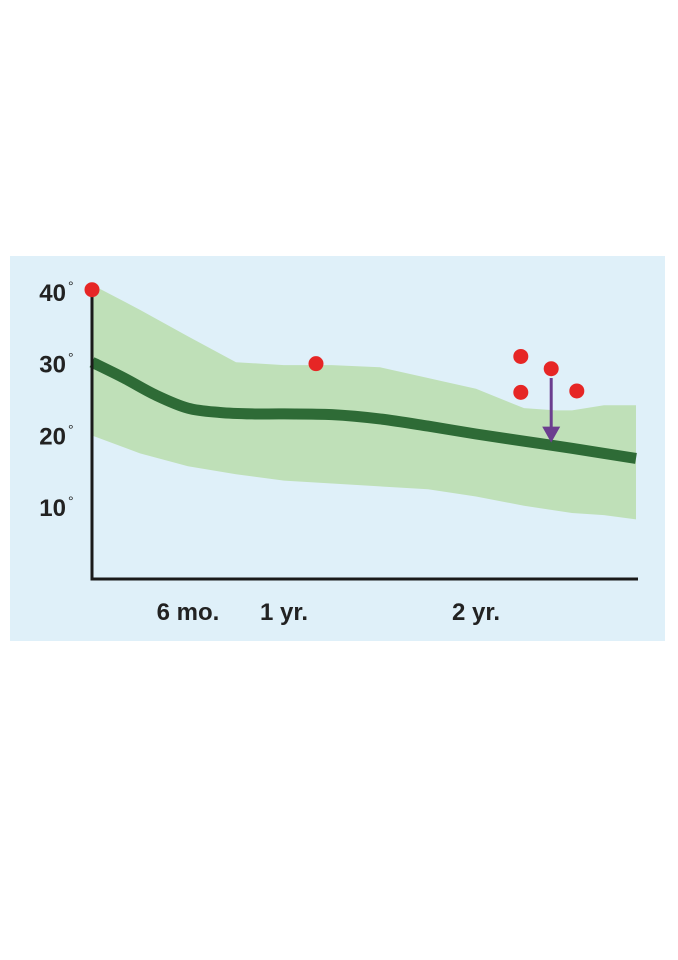 Image resolution: width=678 pixels, height=960 pixels. I want to click on x-tick-label: 1 yr., so click(284, 612).